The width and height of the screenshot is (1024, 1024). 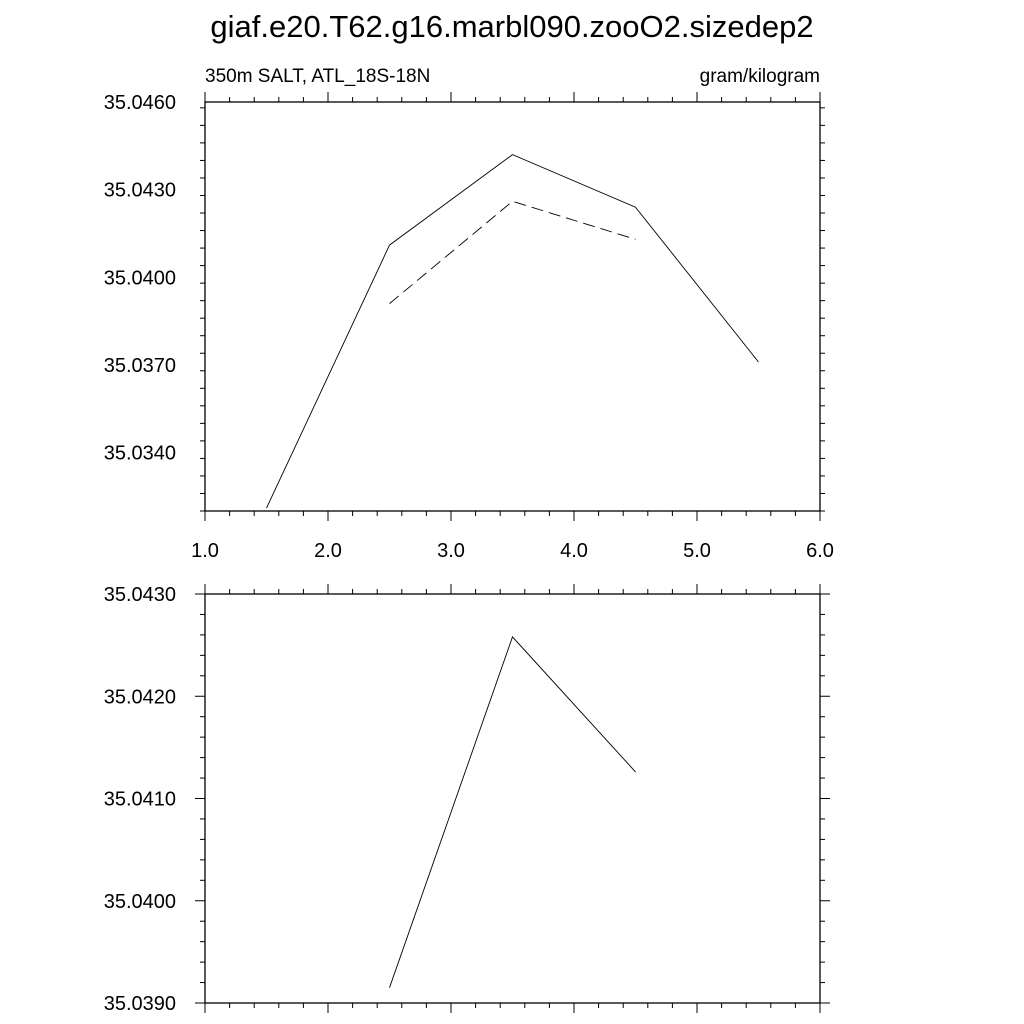 What do you see at coordinates (574, 551) in the screenshot?
I see `x-tick-label: 4.0` at bounding box center [574, 551].